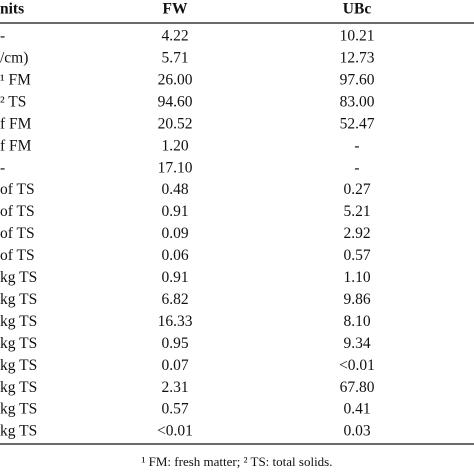 The height and width of the screenshot is (474, 474). What do you see at coordinates (174, 299) in the screenshot?
I see `value-cell: 6.82` at bounding box center [174, 299].